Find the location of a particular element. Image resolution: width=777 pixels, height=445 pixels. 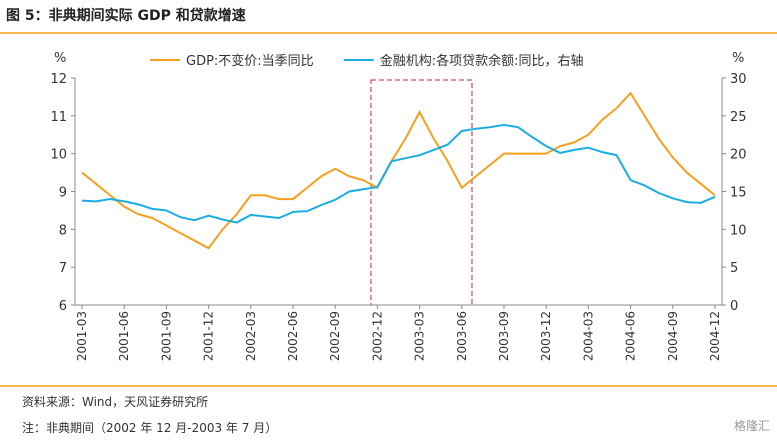

title: 图 5：非典期间实际 GDP 和贷款增速 is located at coordinates (126, 15).